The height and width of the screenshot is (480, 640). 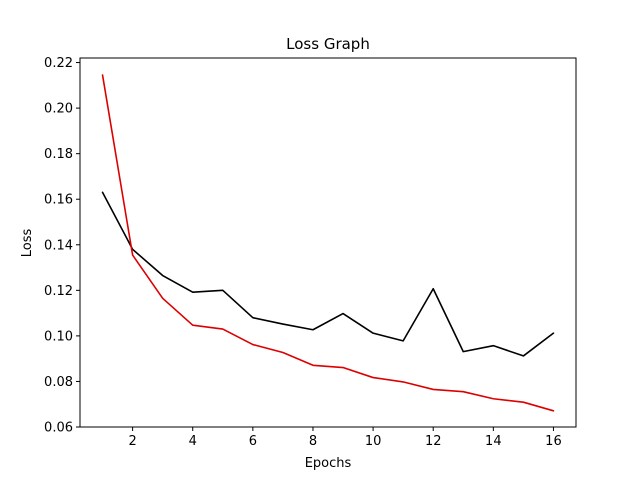 I want to click on y-tick-label: 0.10, so click(x=58, y=336).